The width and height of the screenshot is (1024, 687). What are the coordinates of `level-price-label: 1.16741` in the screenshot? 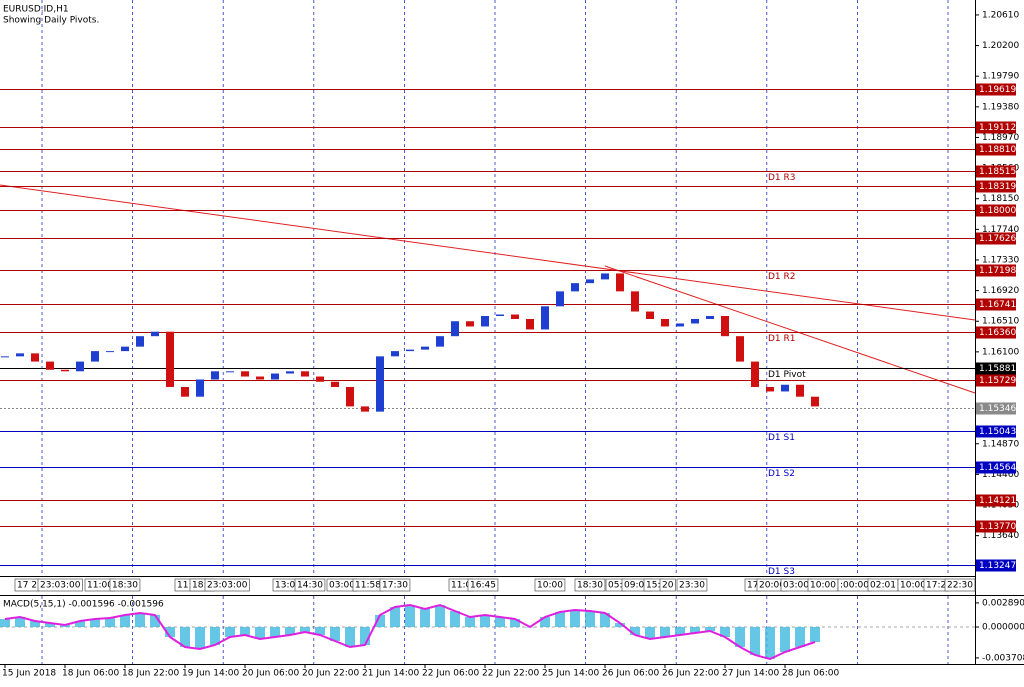 It's located at (997, 305).